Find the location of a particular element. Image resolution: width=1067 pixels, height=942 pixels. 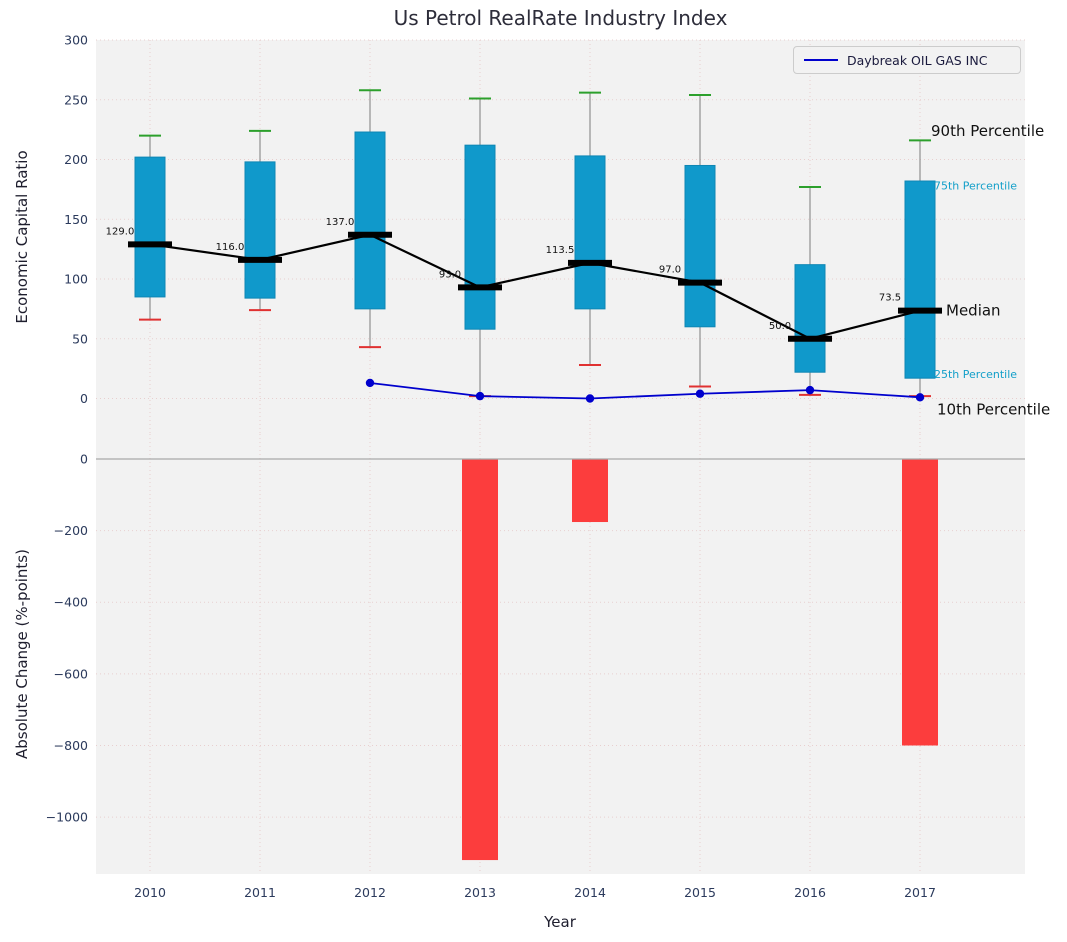

svg-text: 50 is located at coordinates (80, 338).